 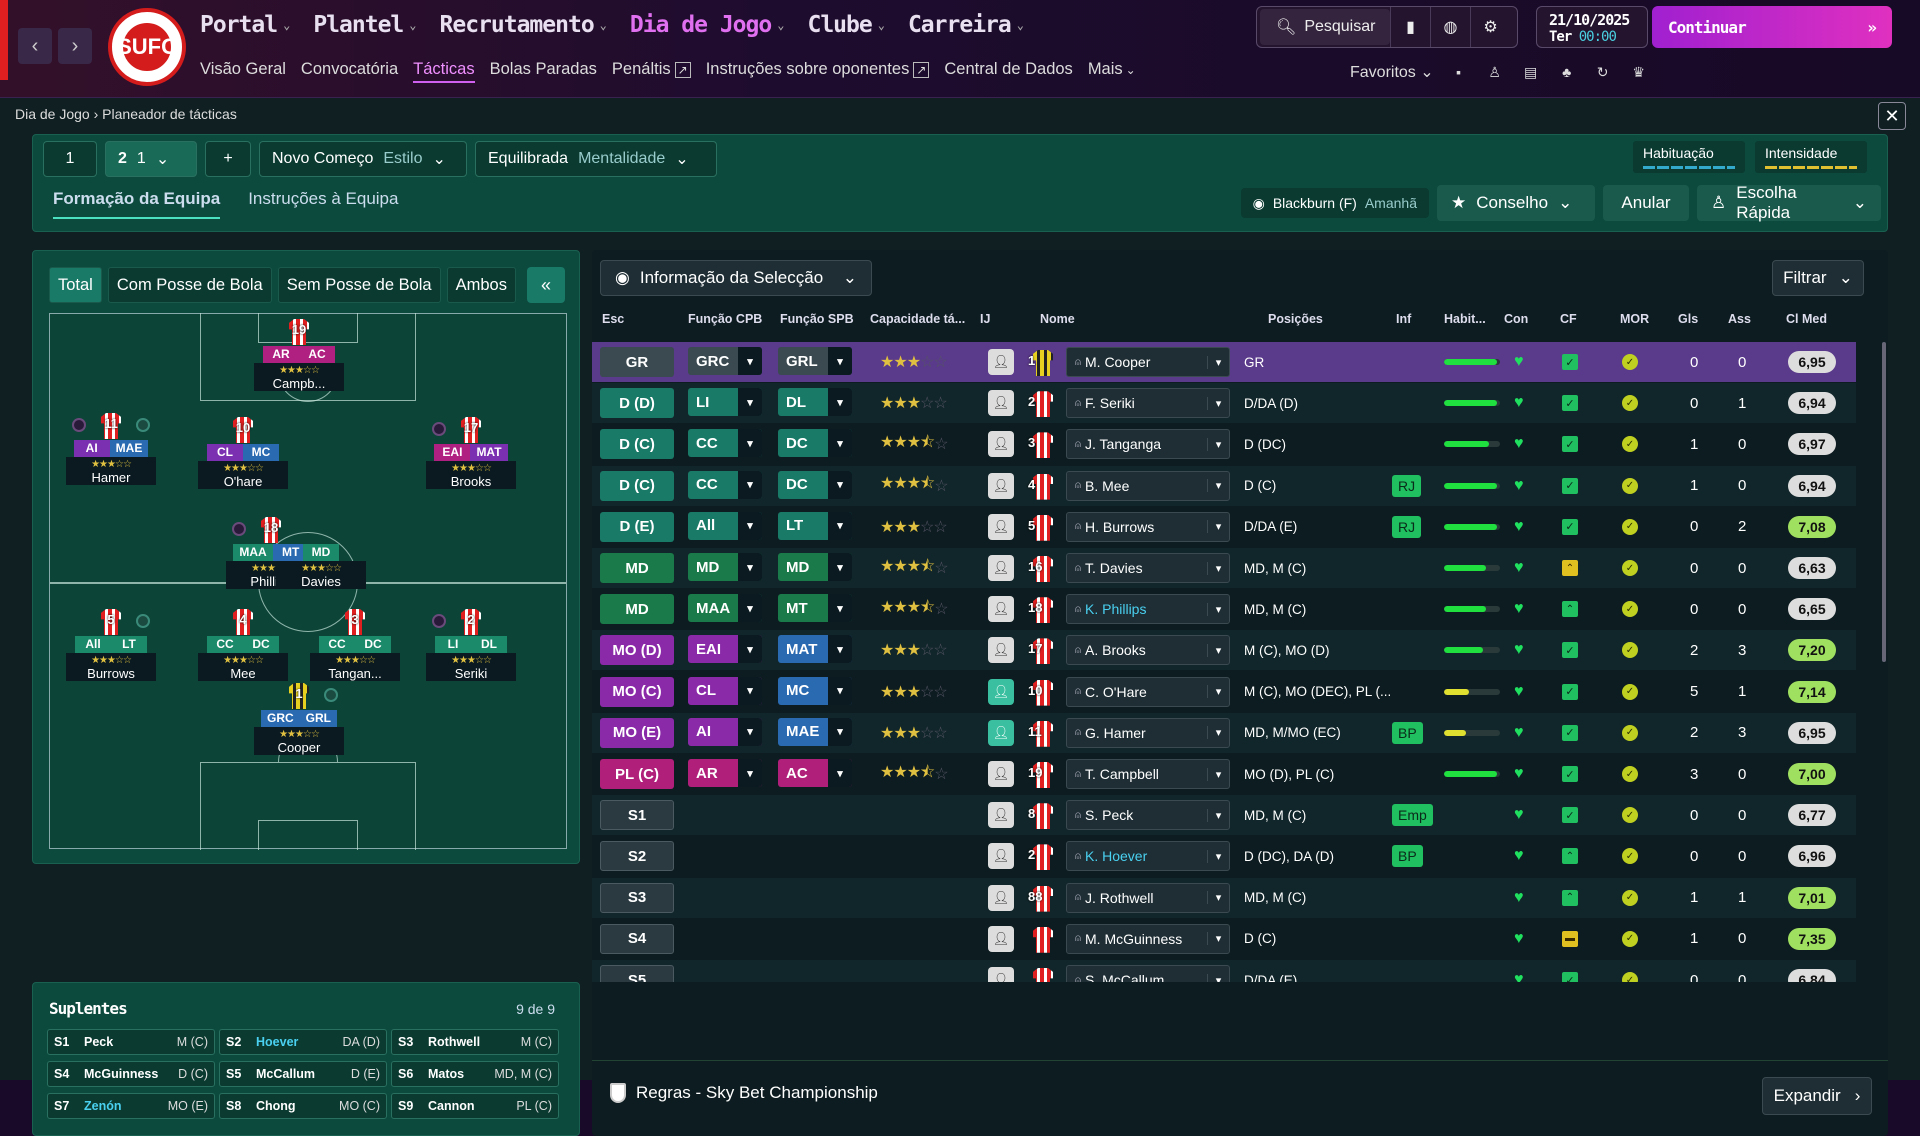 What do you see at coordinates (1407, 856) in the screenshot?
I see `info-badge: BP` at bounding box center [1407, 856].